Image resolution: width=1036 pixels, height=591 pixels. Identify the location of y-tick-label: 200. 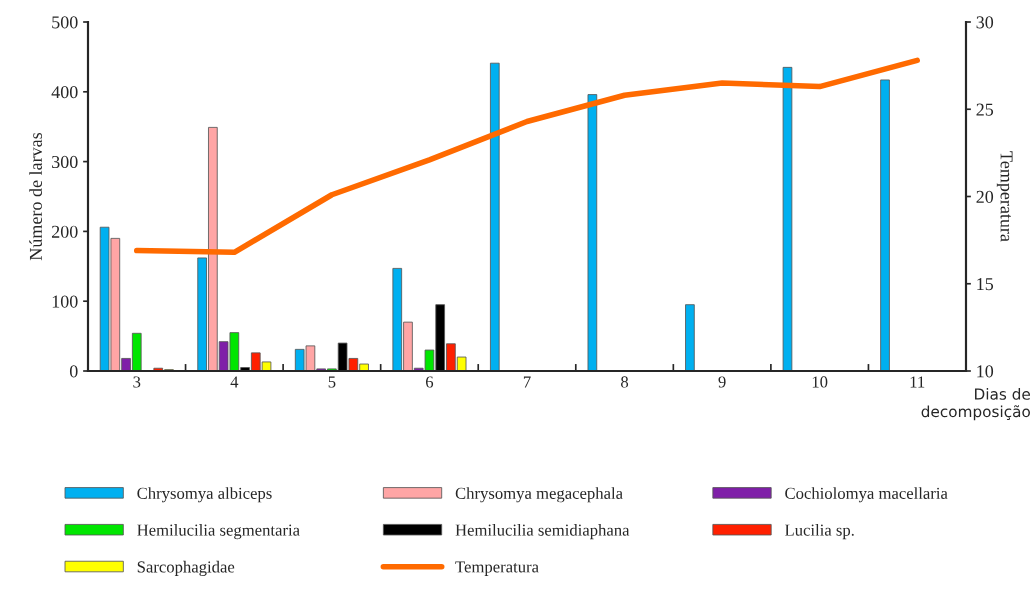
(64, 231).